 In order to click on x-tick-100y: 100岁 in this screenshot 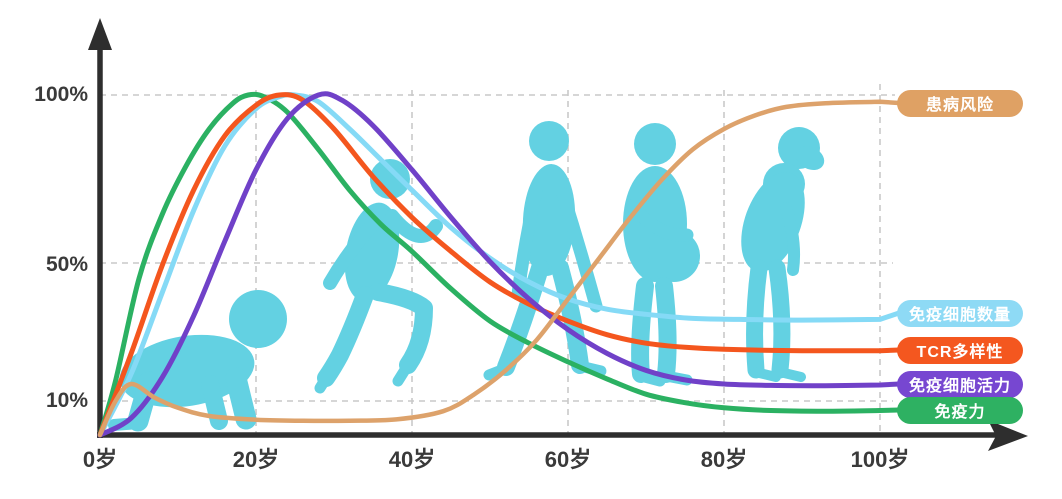, I will do `click(880, 459)`.